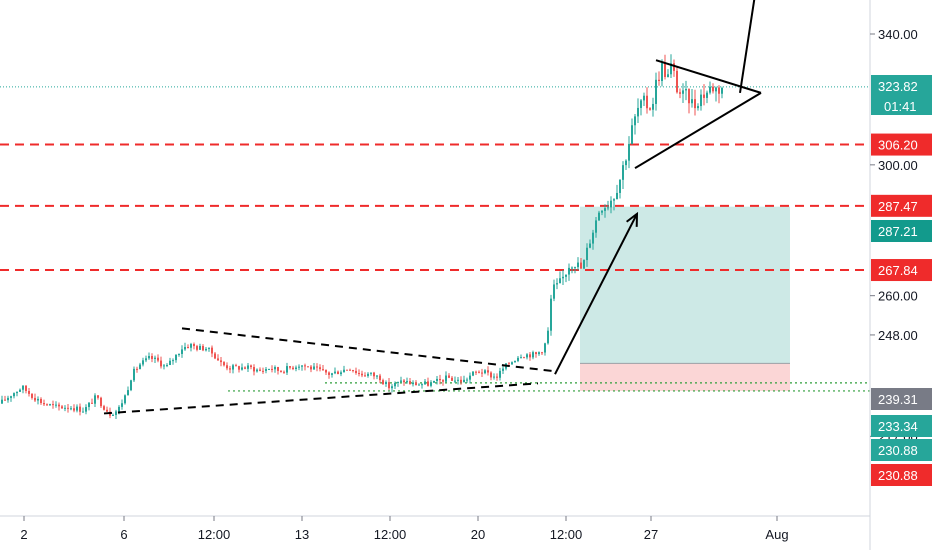 Image resolution: width=932 pixels, height=555 pixels. What do you see at coordinates (898, 231) in the screenshot?
I see `price-label: 287.21` at bounding box center [898, 231].